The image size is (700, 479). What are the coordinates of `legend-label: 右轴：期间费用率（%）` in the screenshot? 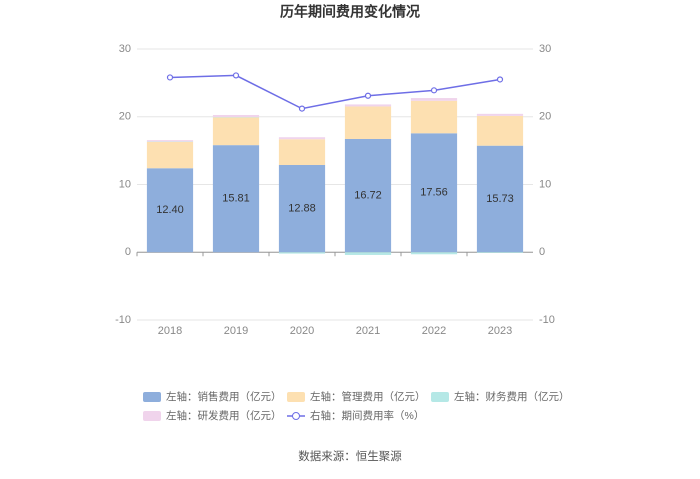 It's located at (367, 415).